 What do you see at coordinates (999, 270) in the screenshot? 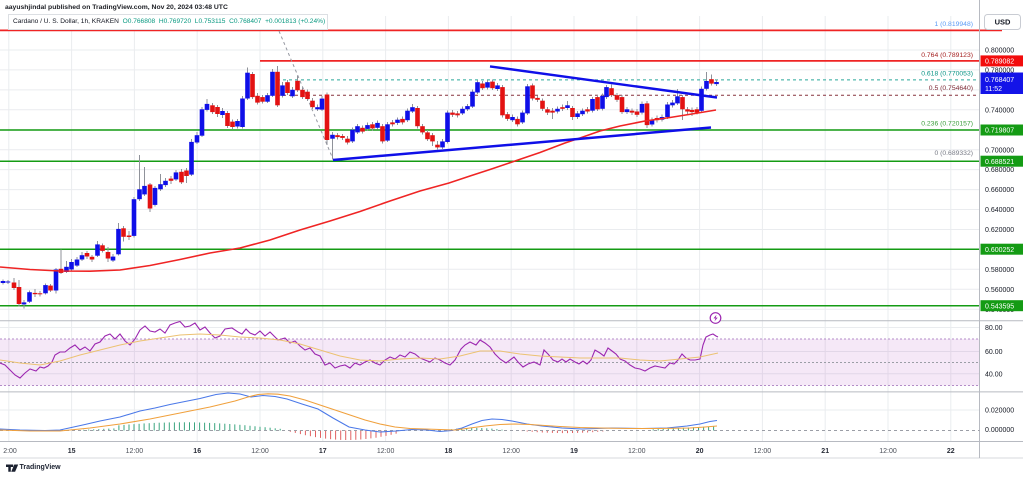
I see `svg-text: 0.580000` at bounding box center [999, 270].